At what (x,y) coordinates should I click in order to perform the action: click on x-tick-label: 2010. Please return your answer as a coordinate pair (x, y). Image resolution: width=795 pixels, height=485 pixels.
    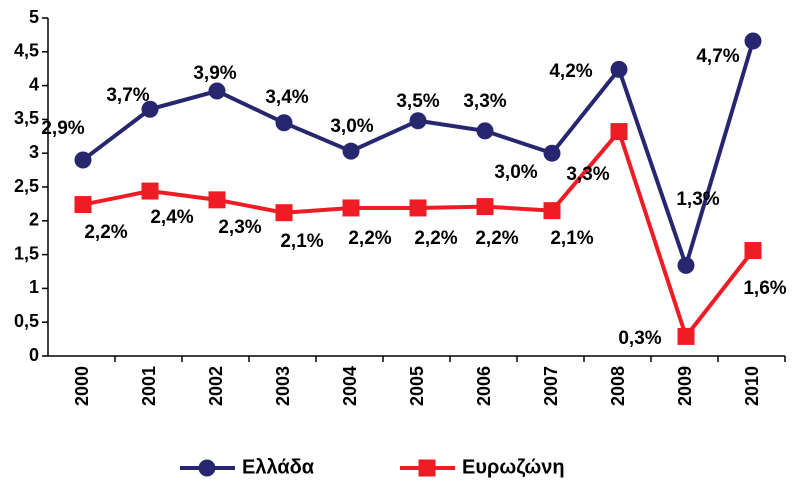
    Looking at the image, I should click on (752, 386).